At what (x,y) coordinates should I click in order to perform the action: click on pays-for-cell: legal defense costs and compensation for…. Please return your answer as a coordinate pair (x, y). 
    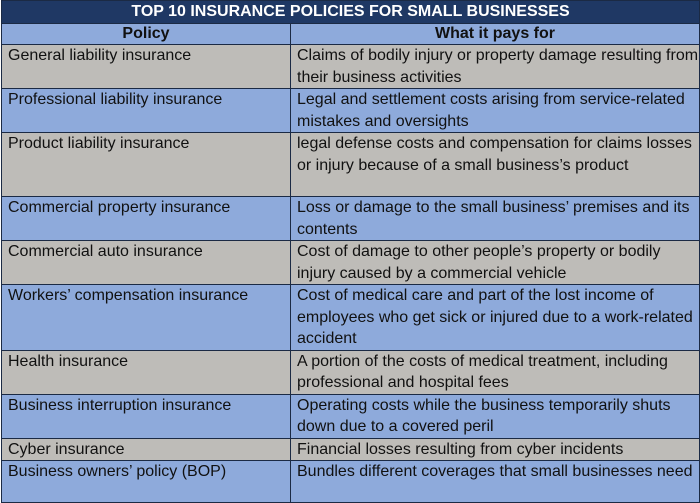
    Looking at the image, I should click on (495, 164).